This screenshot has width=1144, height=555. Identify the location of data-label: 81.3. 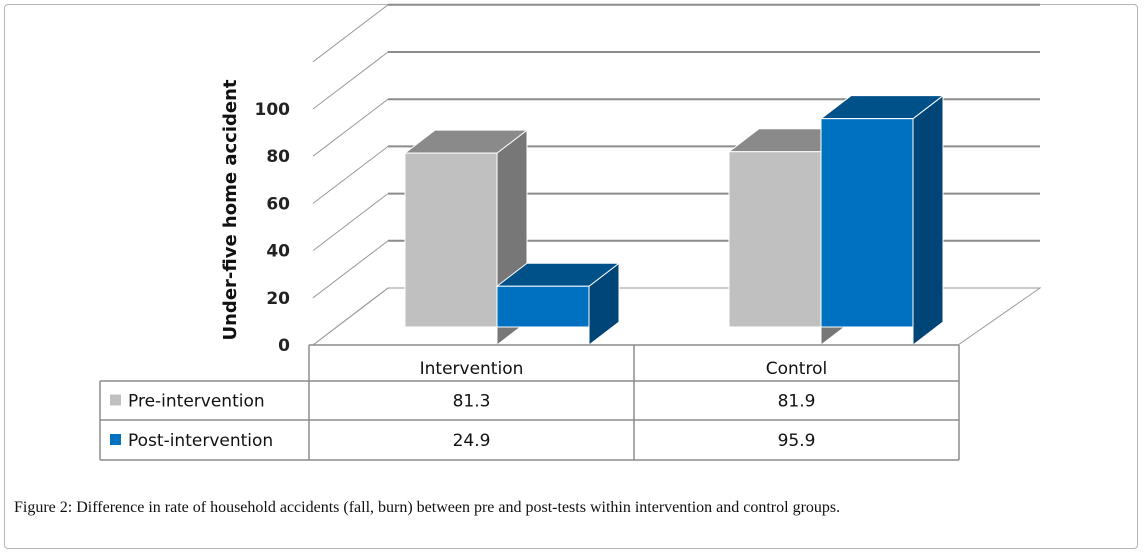
(472, 402).